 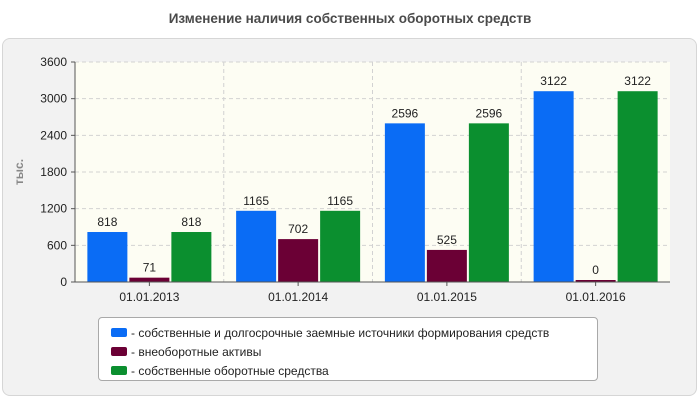 What do you see at coordinates (196, 351) in the screenshot?
I see `legend-label: - внеоборотные активы` at bounding box center [196, 351].